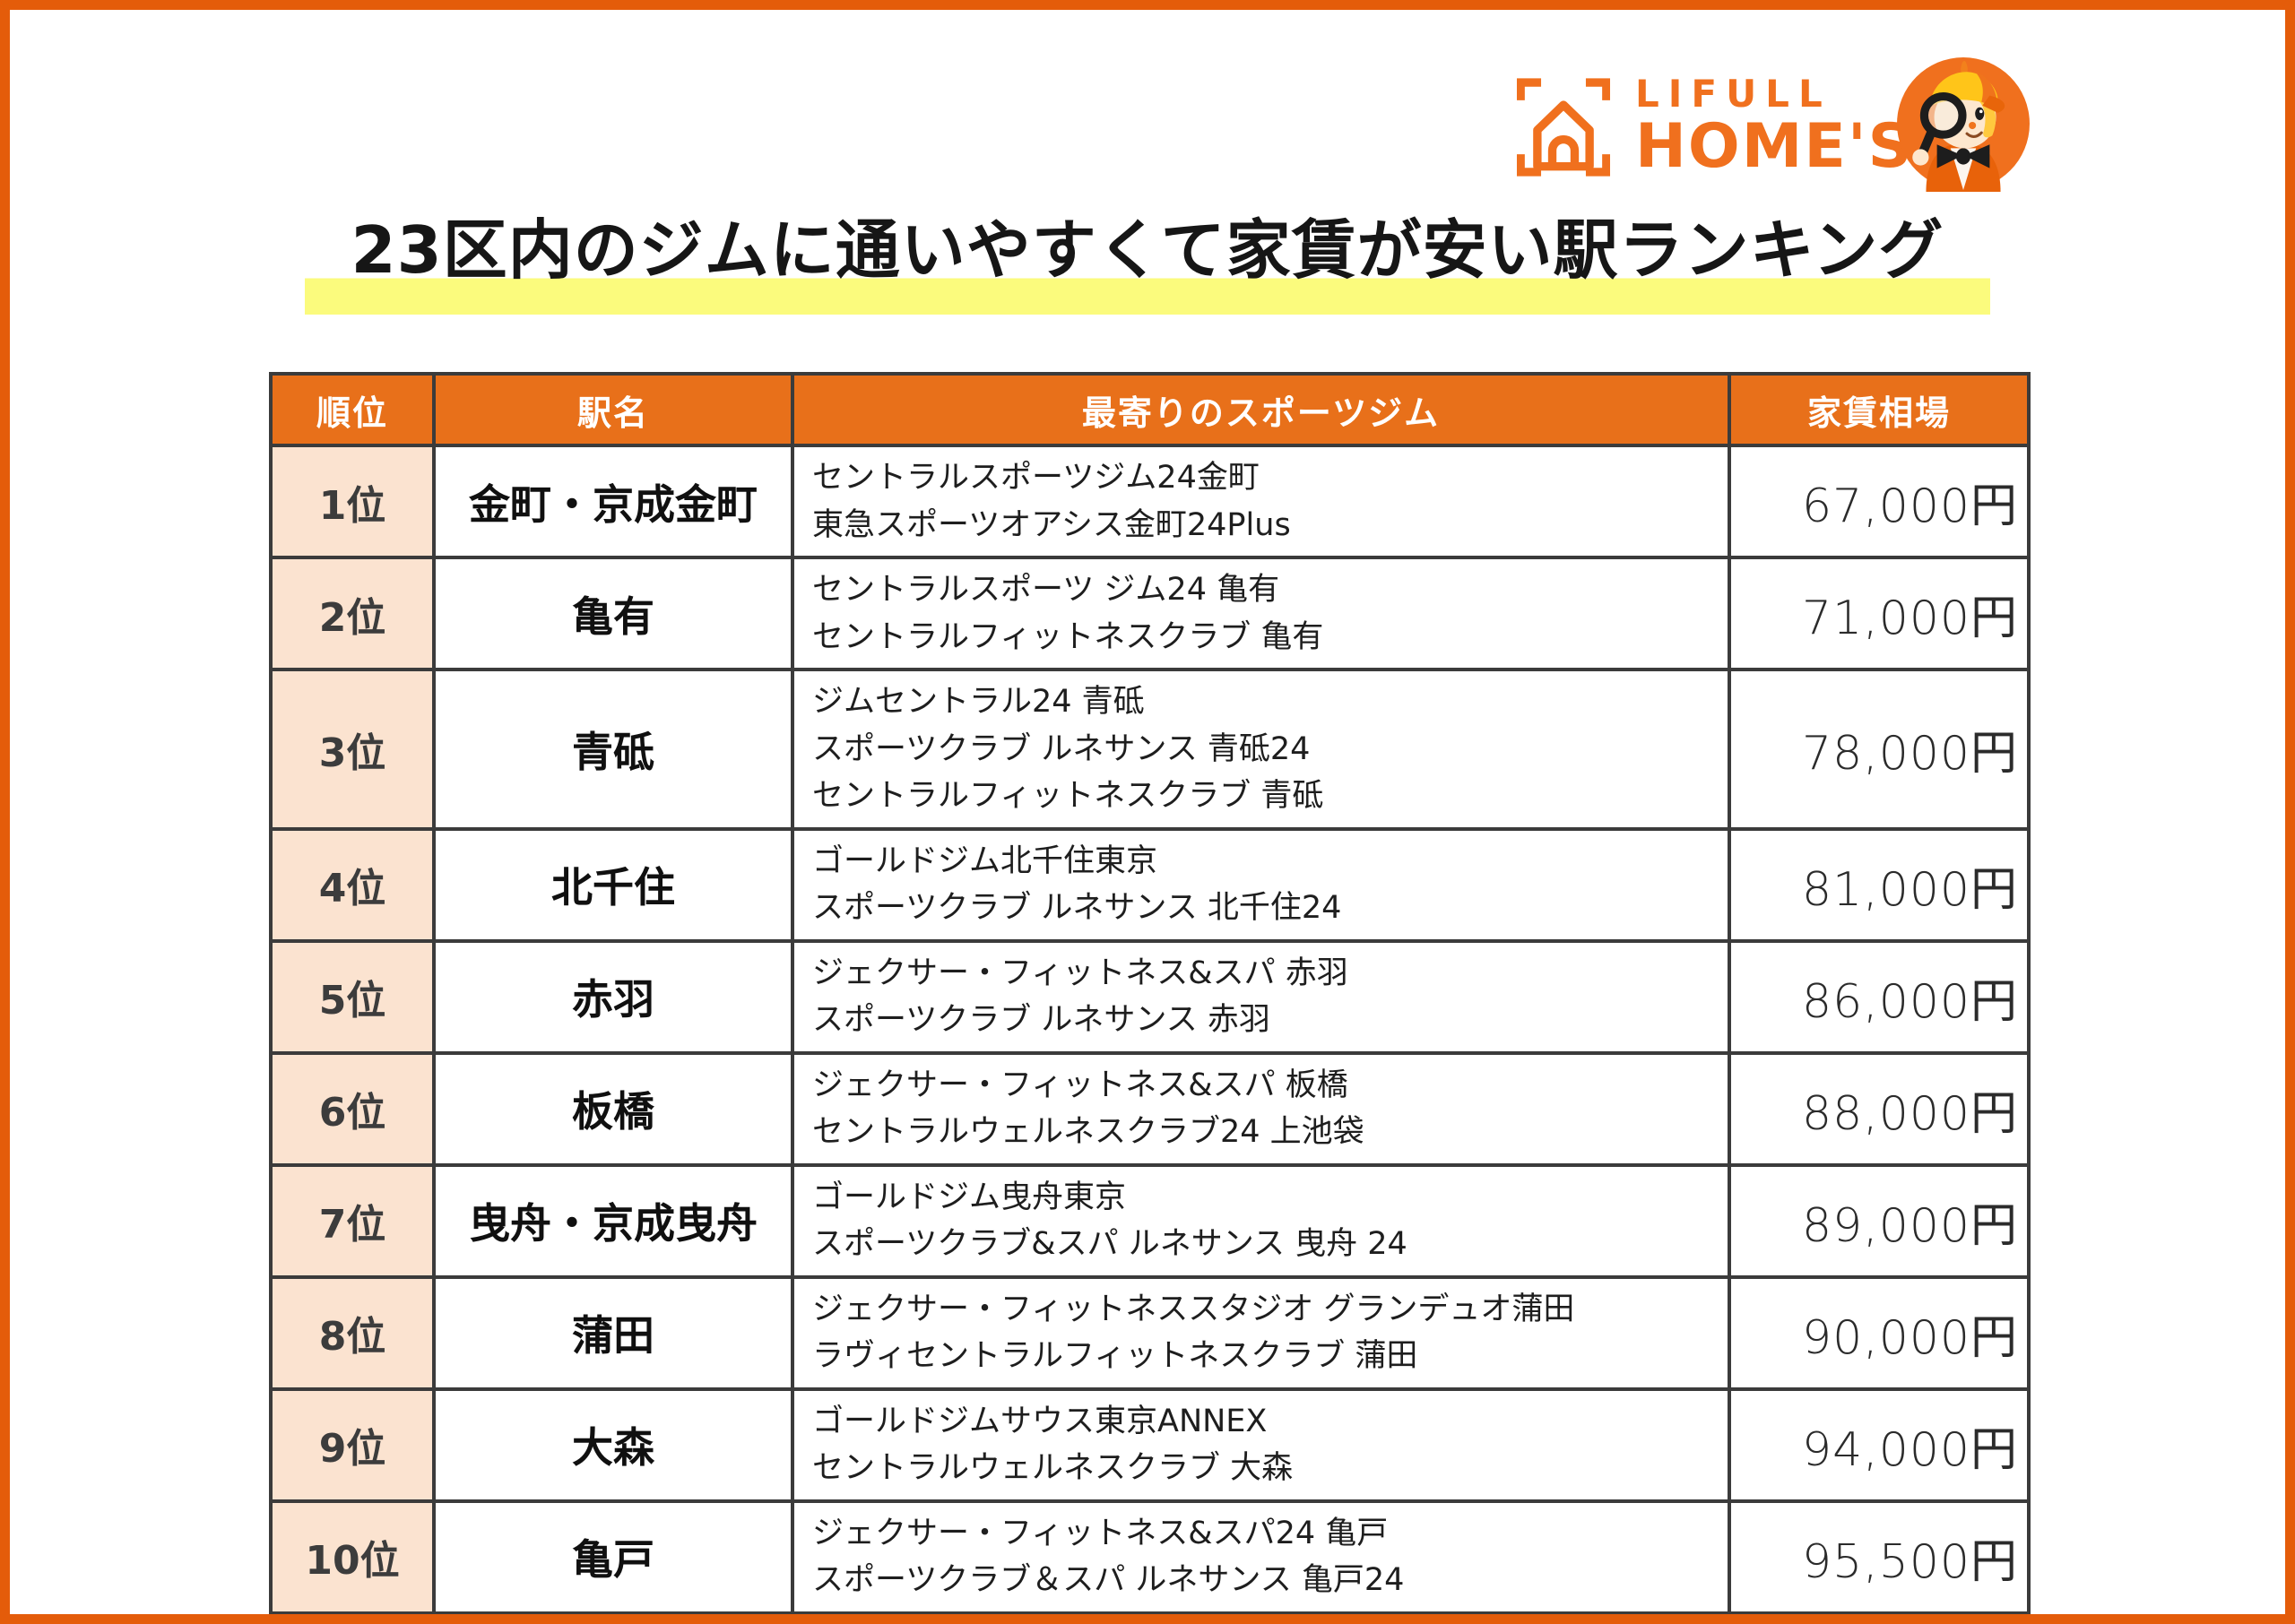  Describe the element at coordinates (352, 1220) in the screenshot. I see `rank-cell: 7位` at that location.